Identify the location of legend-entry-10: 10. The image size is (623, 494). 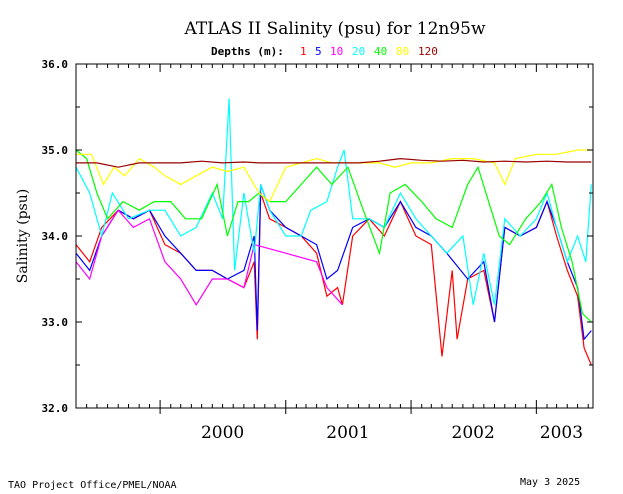
(336, 51).